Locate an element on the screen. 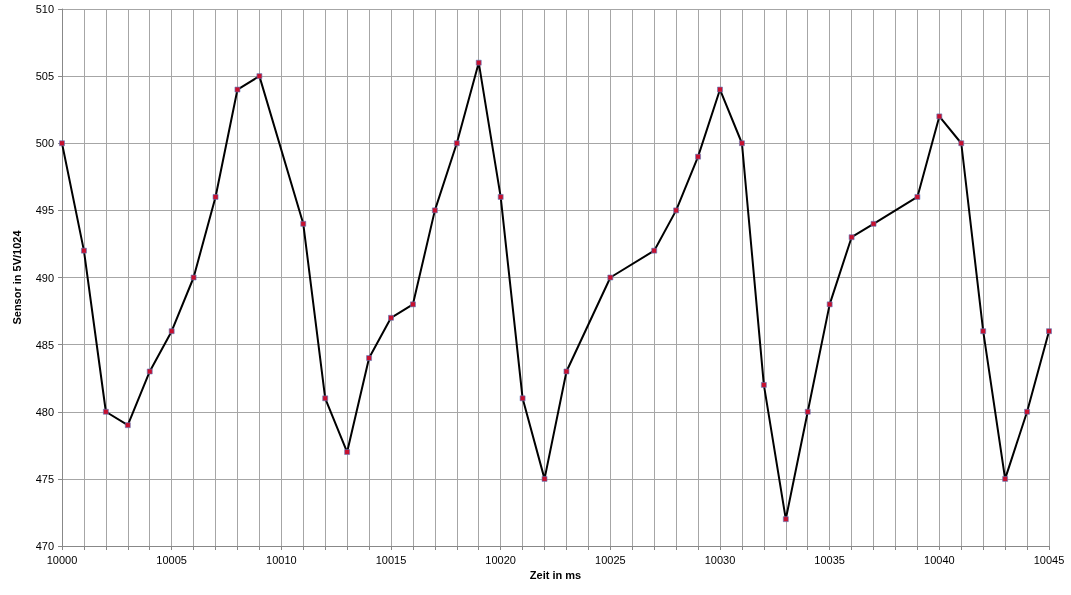 This screenshot has height=595, width=1071. x-tick-label: 10025 is located at coordinates (610, 559).